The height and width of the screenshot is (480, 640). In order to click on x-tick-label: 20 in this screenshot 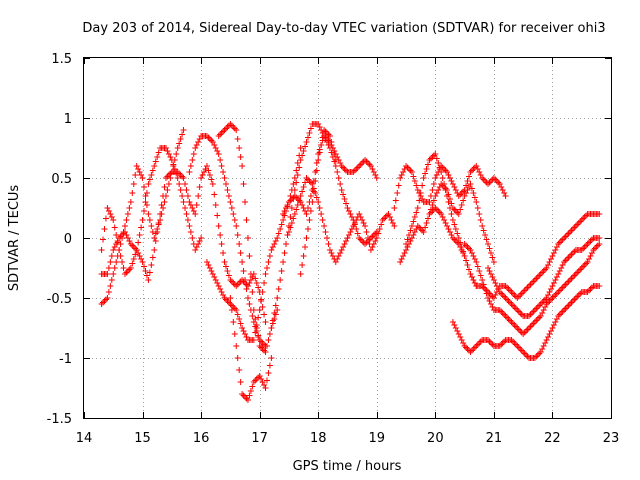, I will do `click(435, 438)`.